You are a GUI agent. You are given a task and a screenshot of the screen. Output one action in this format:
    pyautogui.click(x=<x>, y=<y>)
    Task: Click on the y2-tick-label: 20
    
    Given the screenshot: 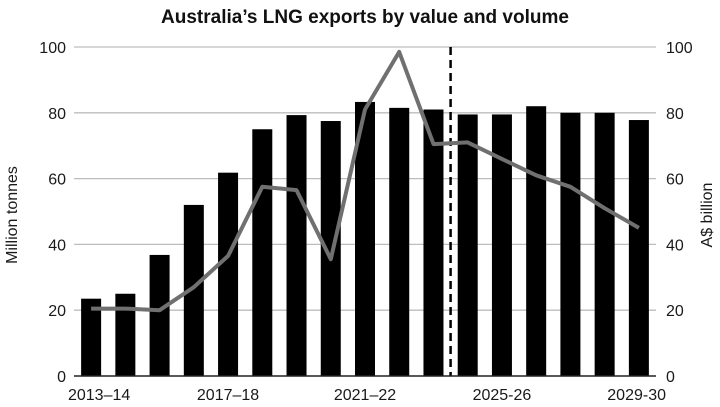 What is the action you would take?
    pyautogui.click(x=675, y=311)
    